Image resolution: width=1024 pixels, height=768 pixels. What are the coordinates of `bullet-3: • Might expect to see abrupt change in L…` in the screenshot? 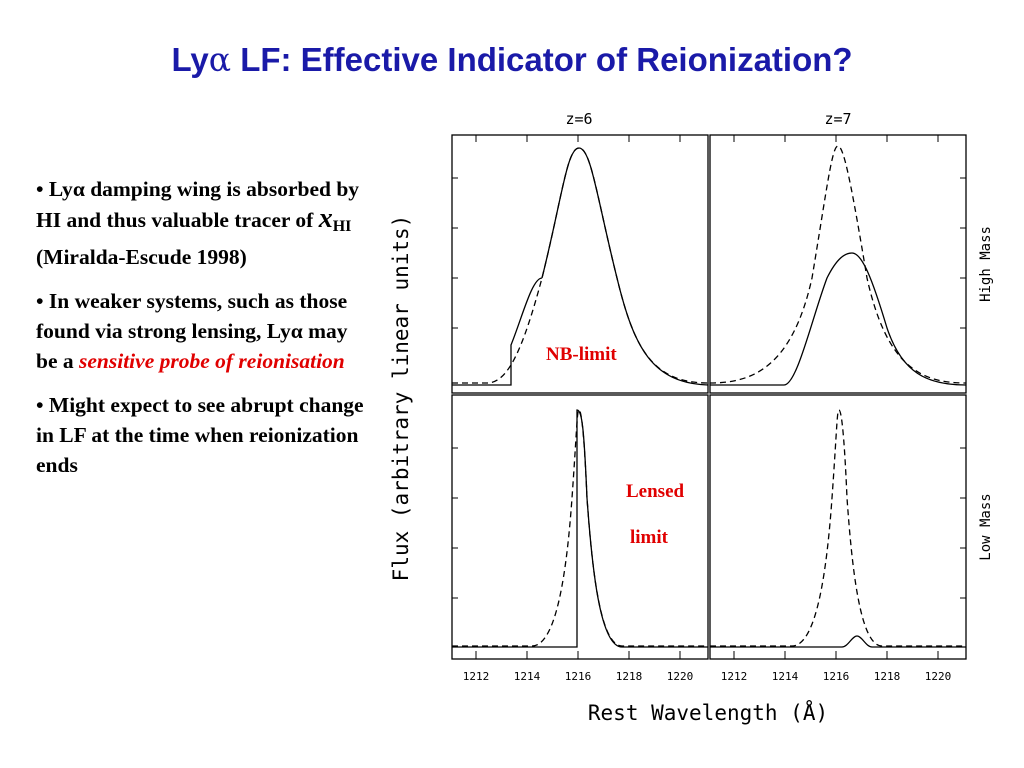 It's located at (201, 435).